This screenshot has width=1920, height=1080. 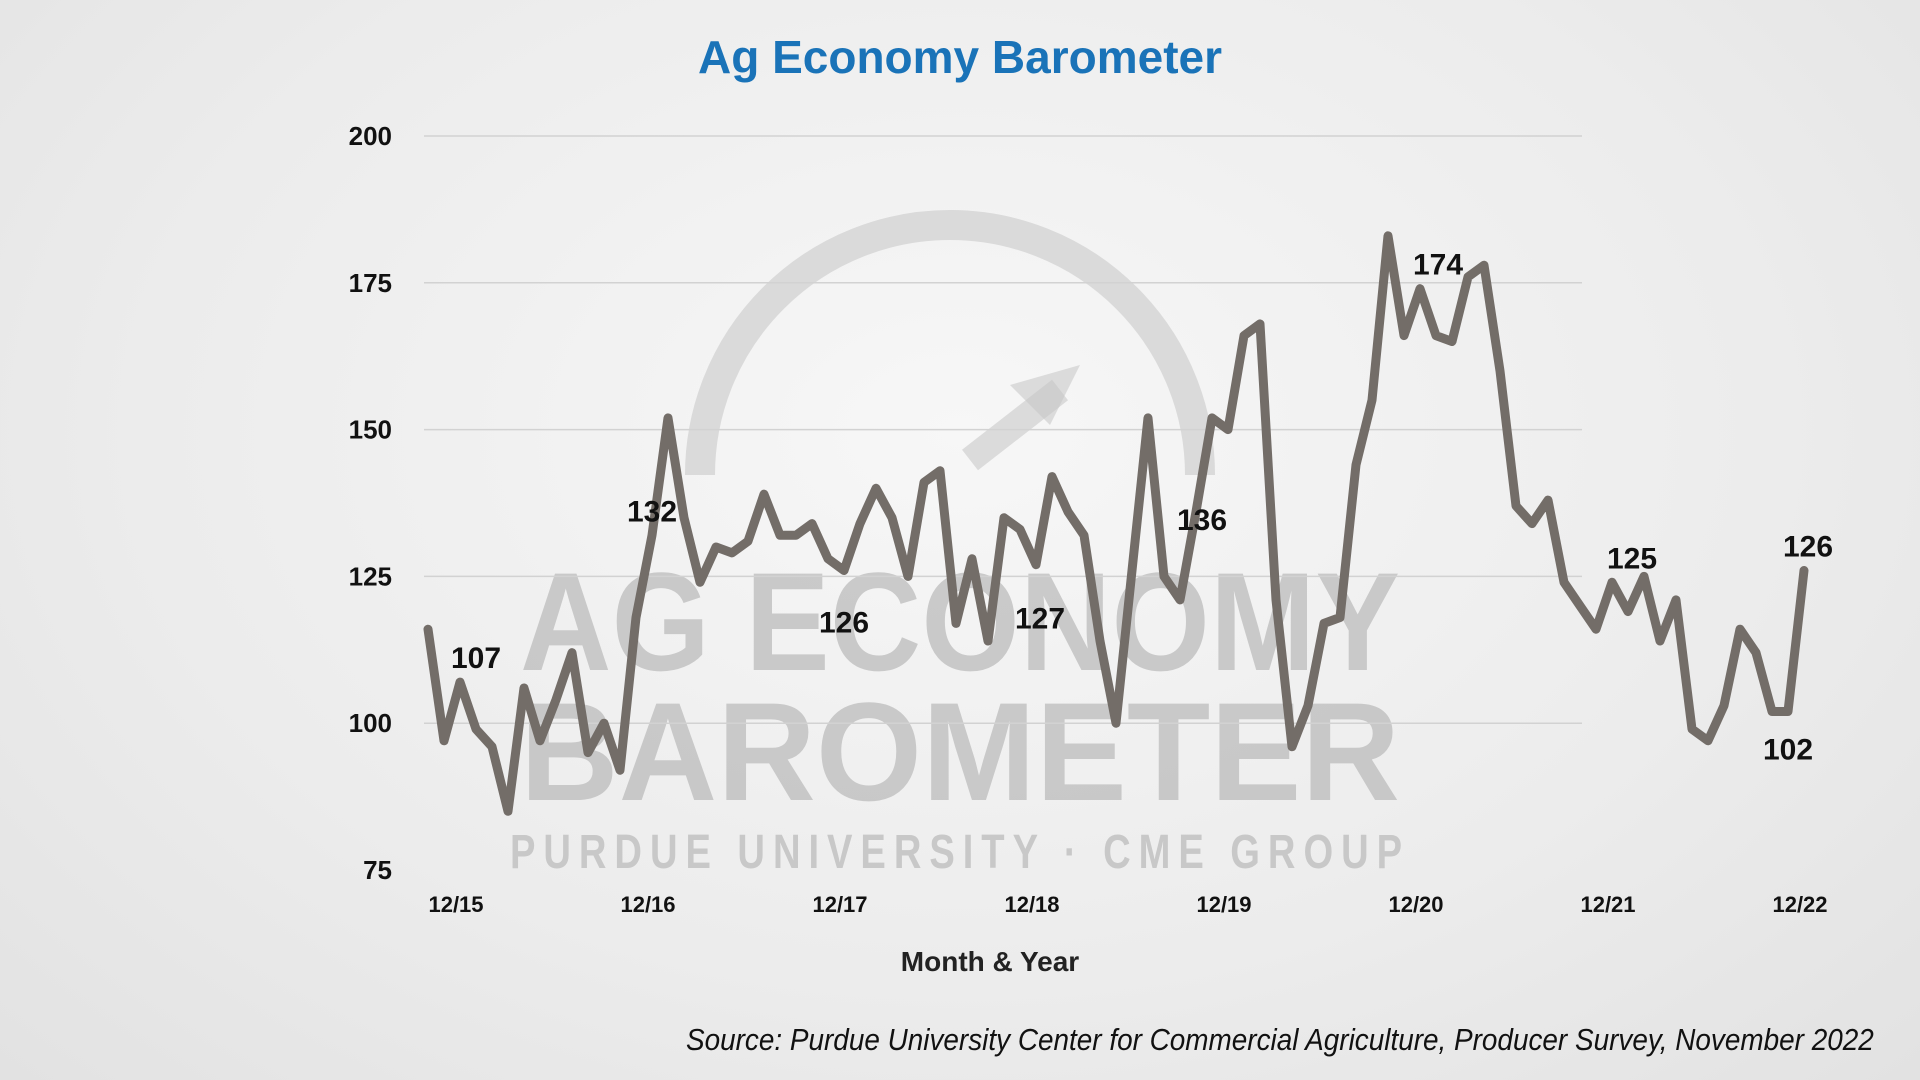 What do you see at coordinates (1202, 520) in the screenshot?
I see `data-label: 136` at bounding box center [1202, 520].